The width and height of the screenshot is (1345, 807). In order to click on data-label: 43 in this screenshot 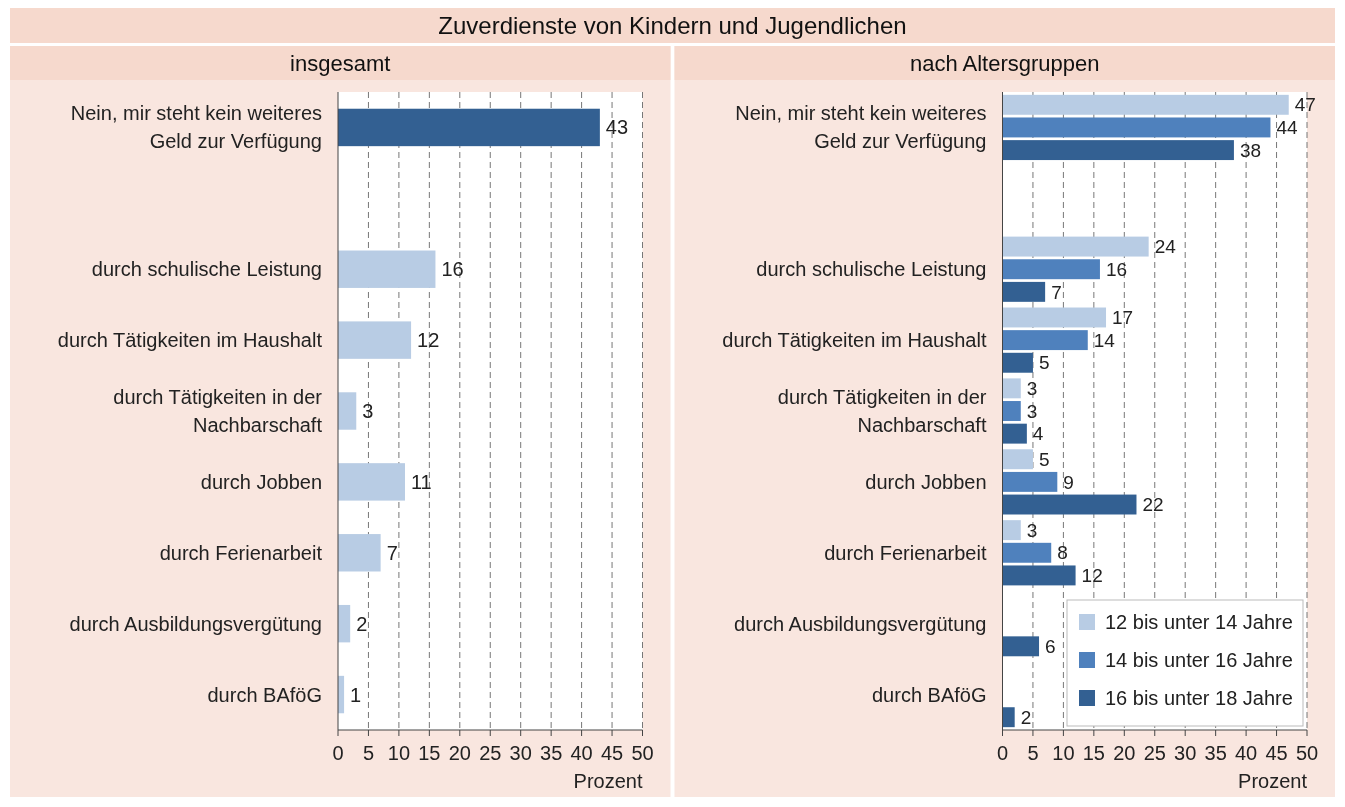, I will do `click(617, 127)`.